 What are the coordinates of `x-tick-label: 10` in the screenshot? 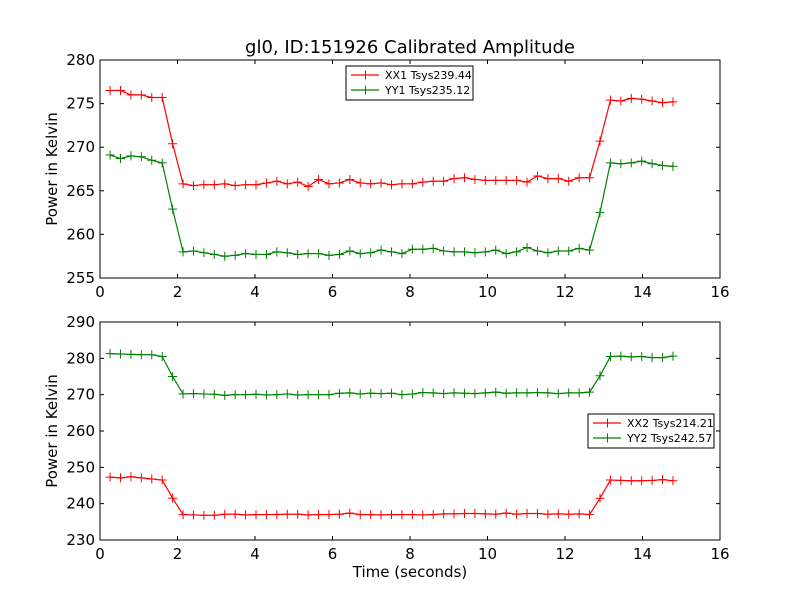 It's located at (487, 554).